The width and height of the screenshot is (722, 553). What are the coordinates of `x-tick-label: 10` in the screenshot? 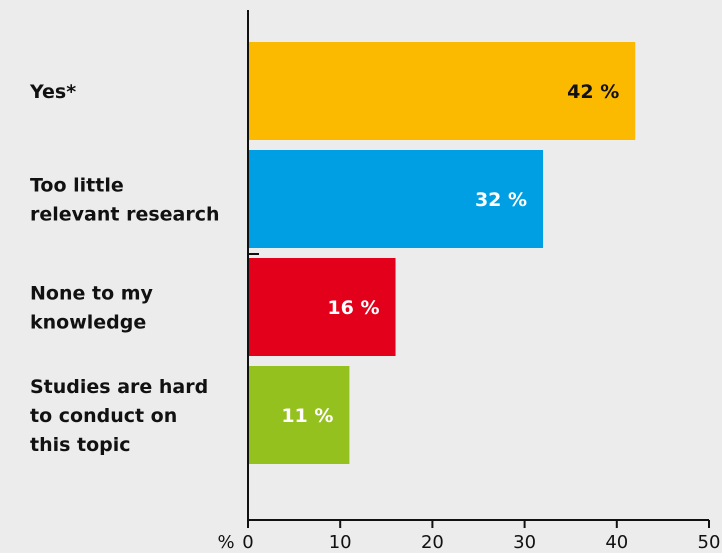 It's located at (340, 542).